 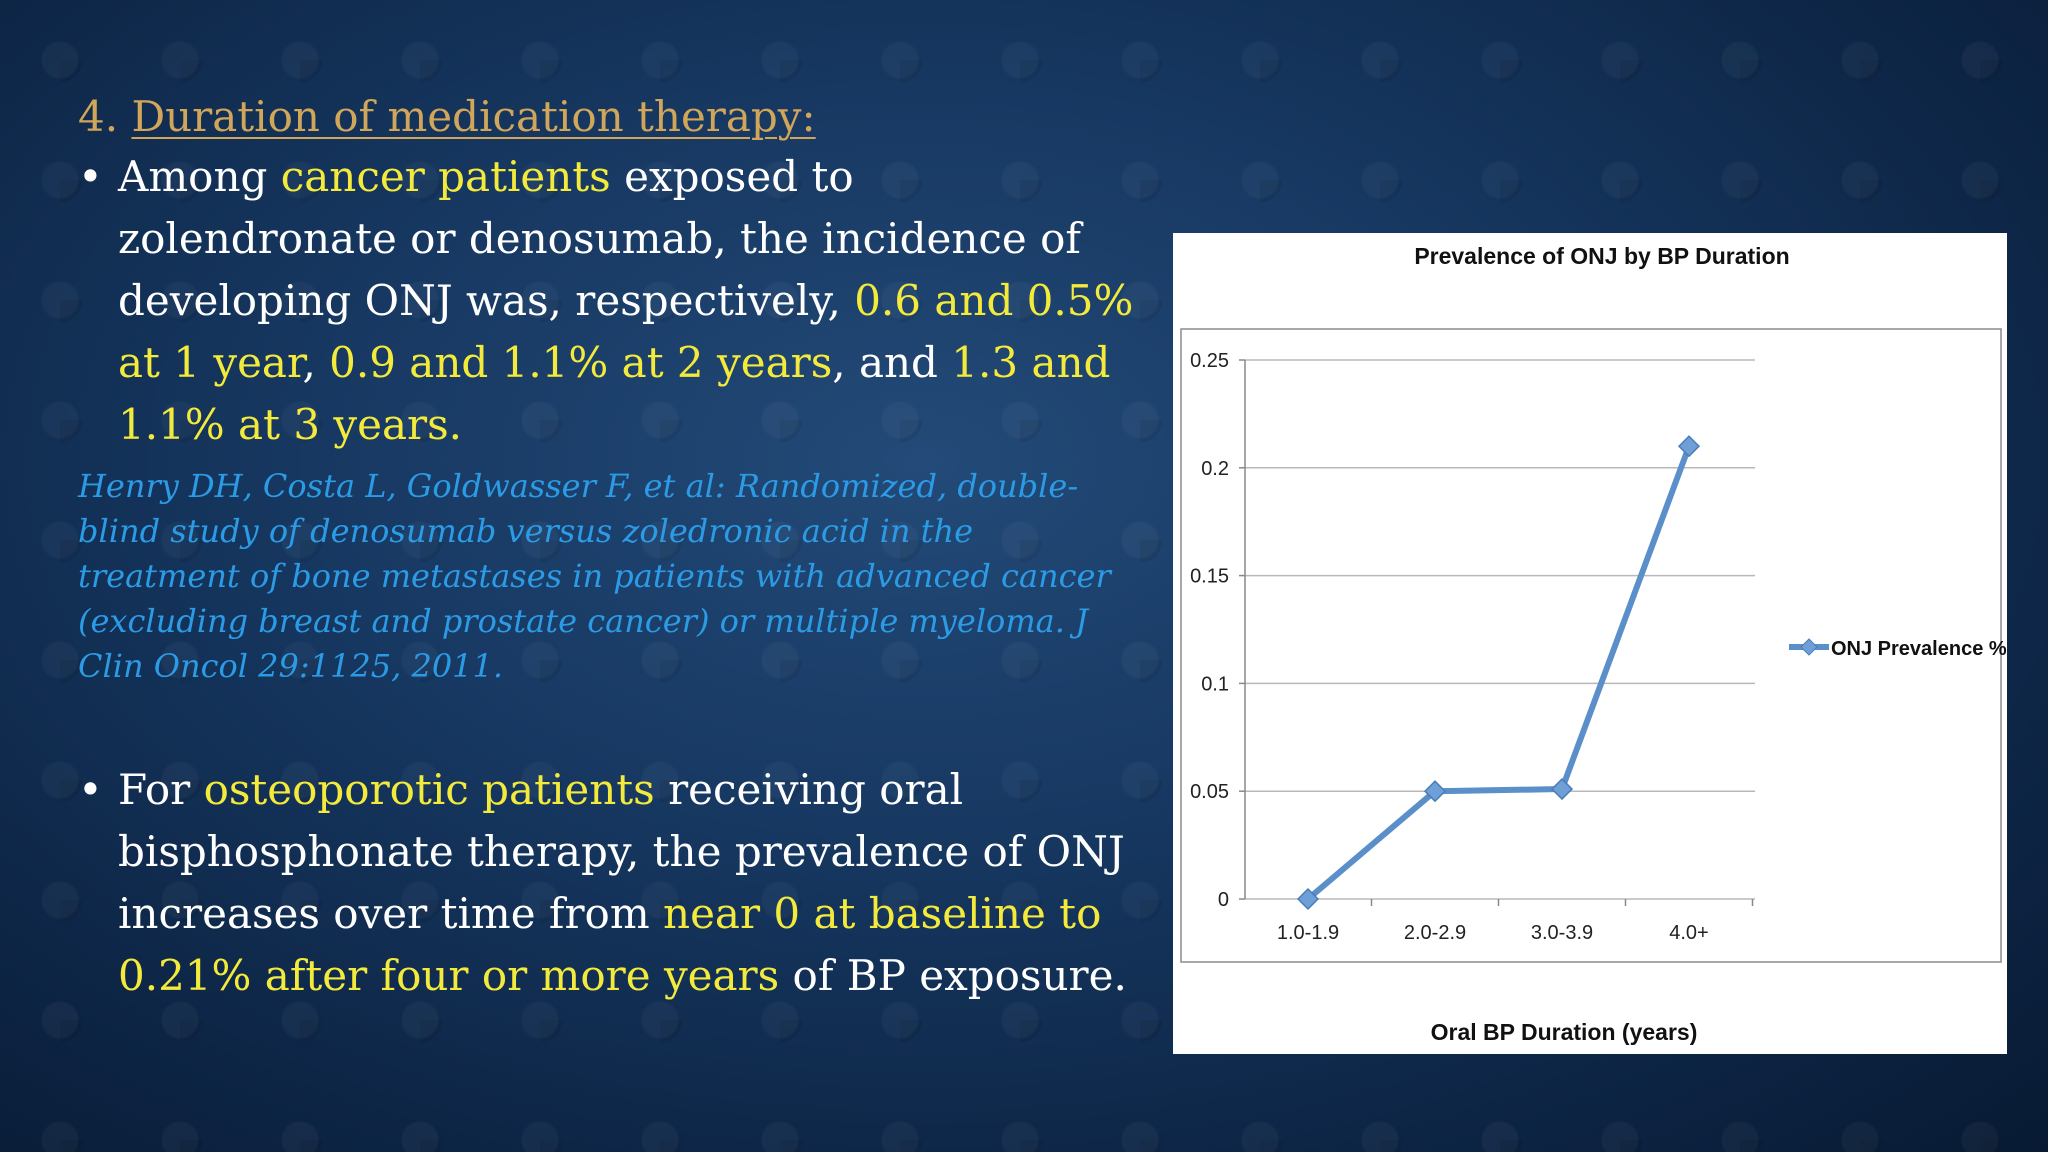 I want to click on bullet1-highlight: 0.9 and 1.1% at 2 years, so click(x=581, y=362).